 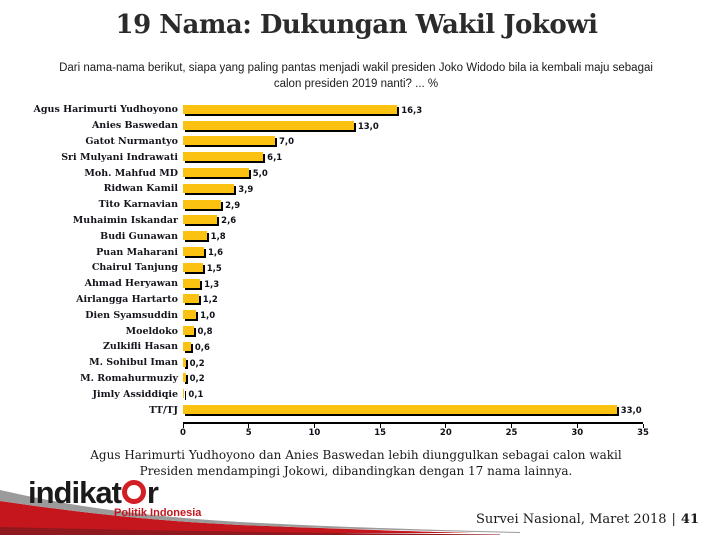 What do you see at coordinates (135, 394) in the screenshot?
I see `category-label: Jimly Assiddiqie` at bounding box center [135, 394].